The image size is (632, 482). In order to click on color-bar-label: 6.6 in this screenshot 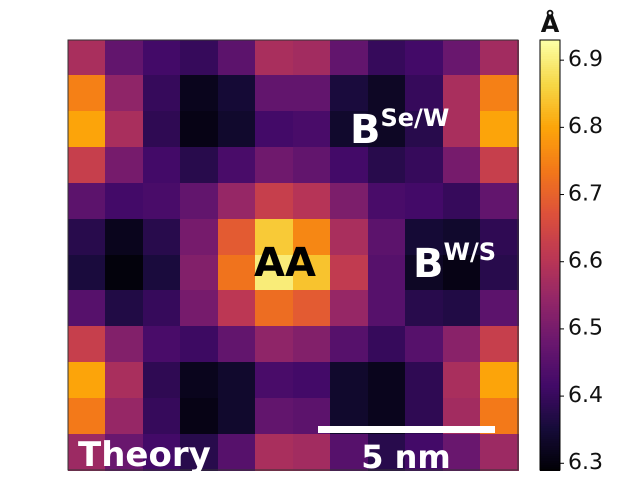, I will do `click(585, 261)`.